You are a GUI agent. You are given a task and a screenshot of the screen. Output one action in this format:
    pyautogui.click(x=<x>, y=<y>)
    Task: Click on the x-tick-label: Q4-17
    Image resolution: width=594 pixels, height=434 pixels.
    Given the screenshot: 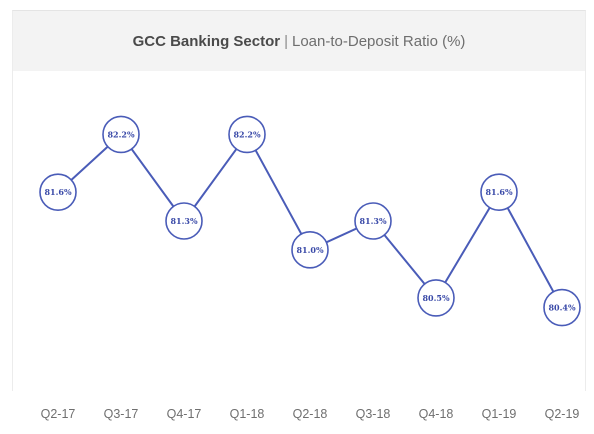 What is the action you would take?
    pyautogui.click(x=184, y=414)
    